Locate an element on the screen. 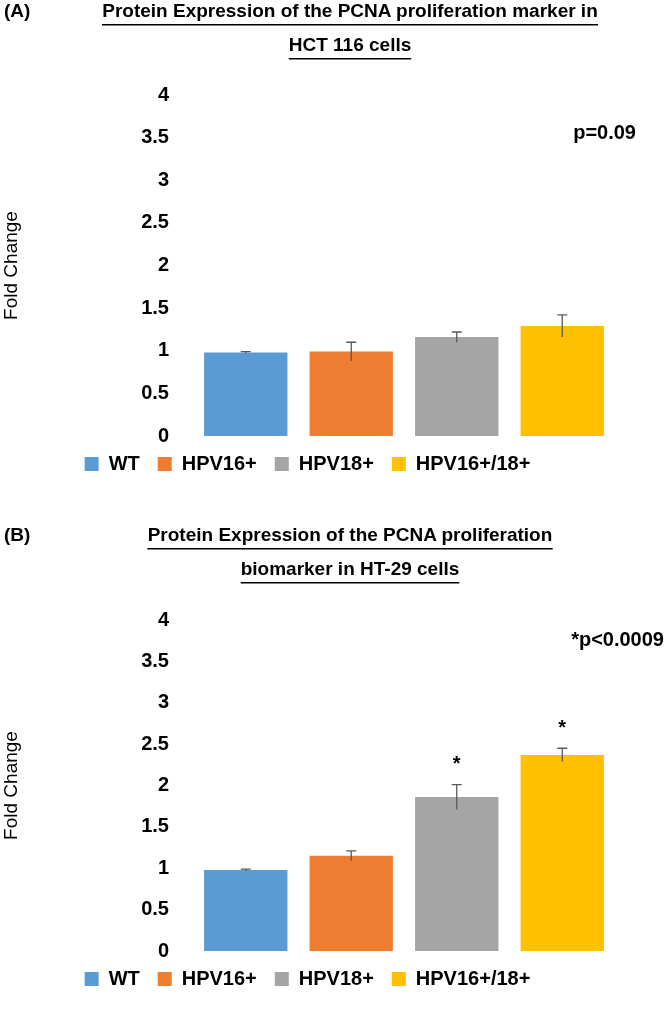  text: (B) is located at coordinates (17, 534).